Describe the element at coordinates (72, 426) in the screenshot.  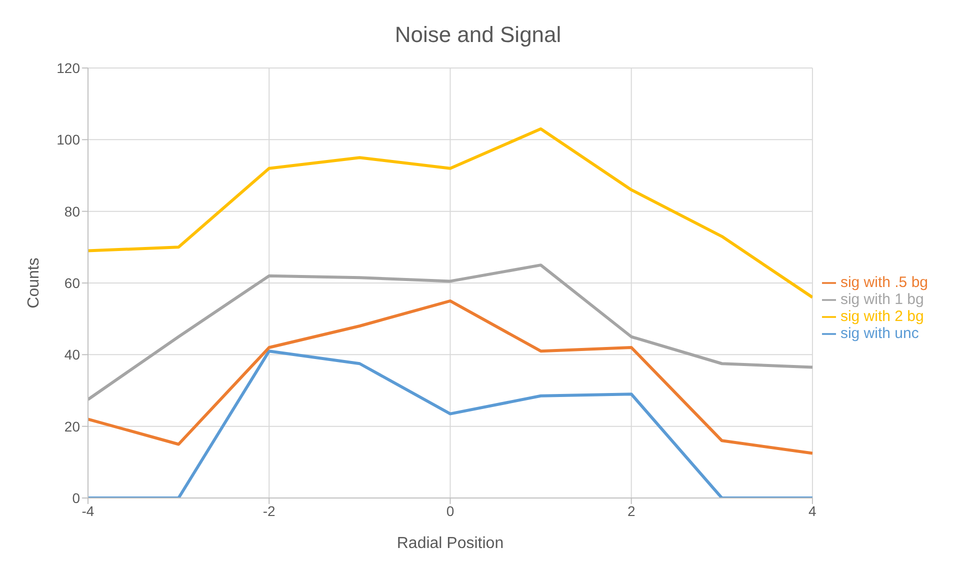
I see `y-tick-label: 20` at that location.